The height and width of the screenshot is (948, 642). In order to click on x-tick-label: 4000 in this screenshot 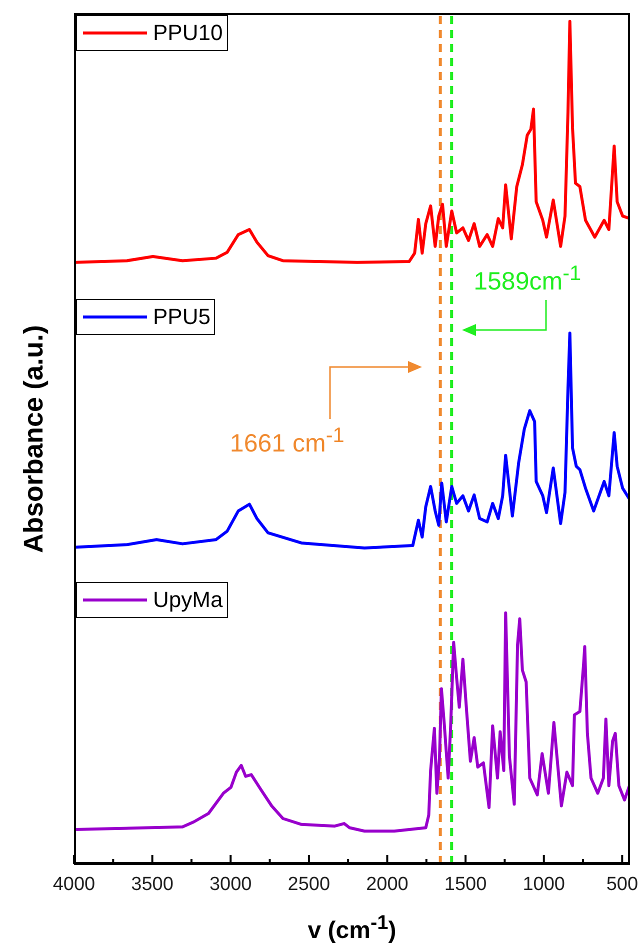, I will do `click(74, 884)`.